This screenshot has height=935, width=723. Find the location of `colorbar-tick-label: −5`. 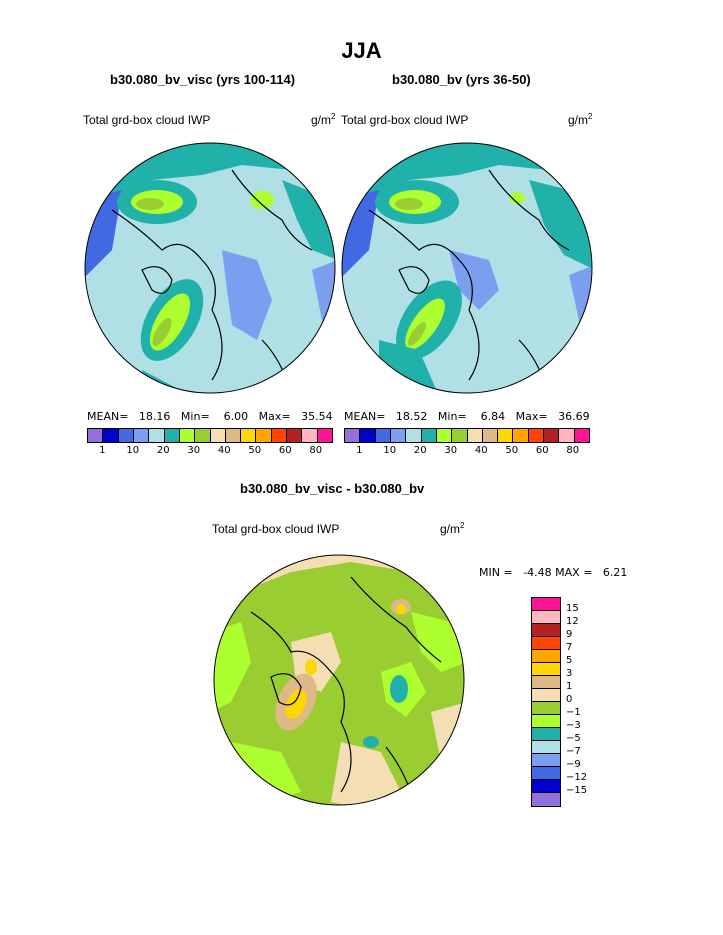

colorbar-tick-label: −5 is located at coordinates (573, 738).